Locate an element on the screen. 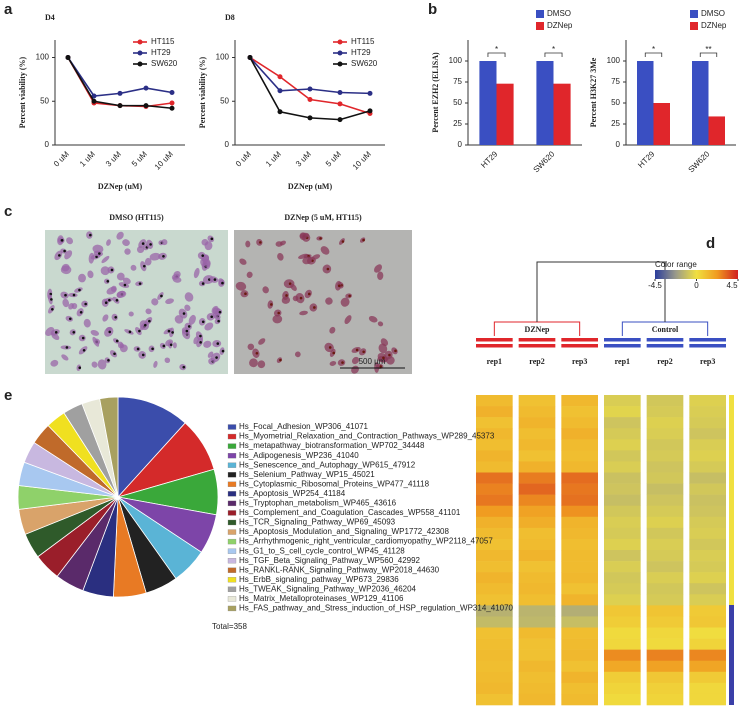 This screenshot has width=744, height=711. color-tick-label: -4.5 is located at coordinates (655, 285).